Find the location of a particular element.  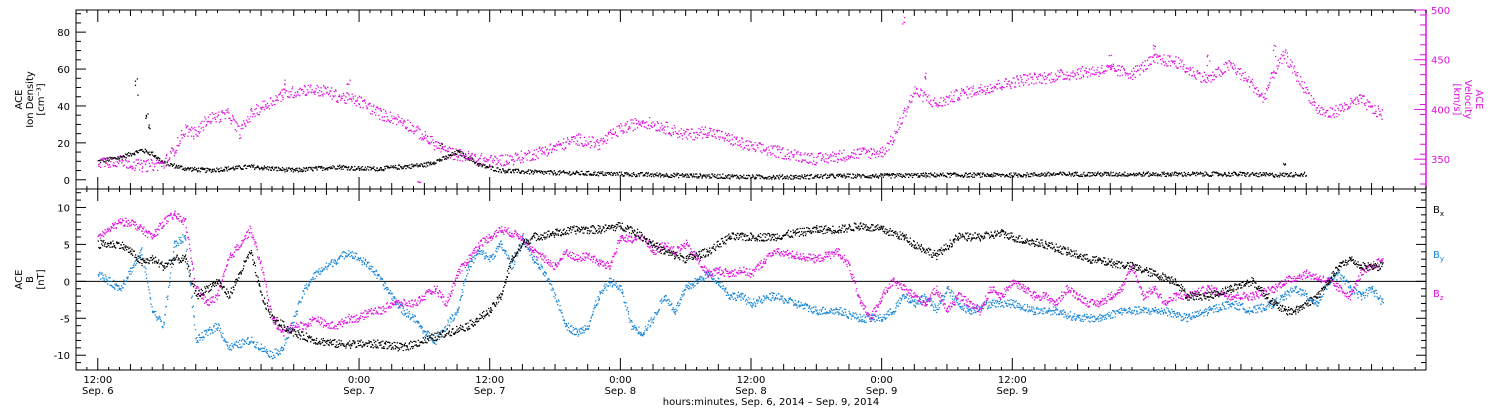

ion-density-series is located at coordinates (702, 164).